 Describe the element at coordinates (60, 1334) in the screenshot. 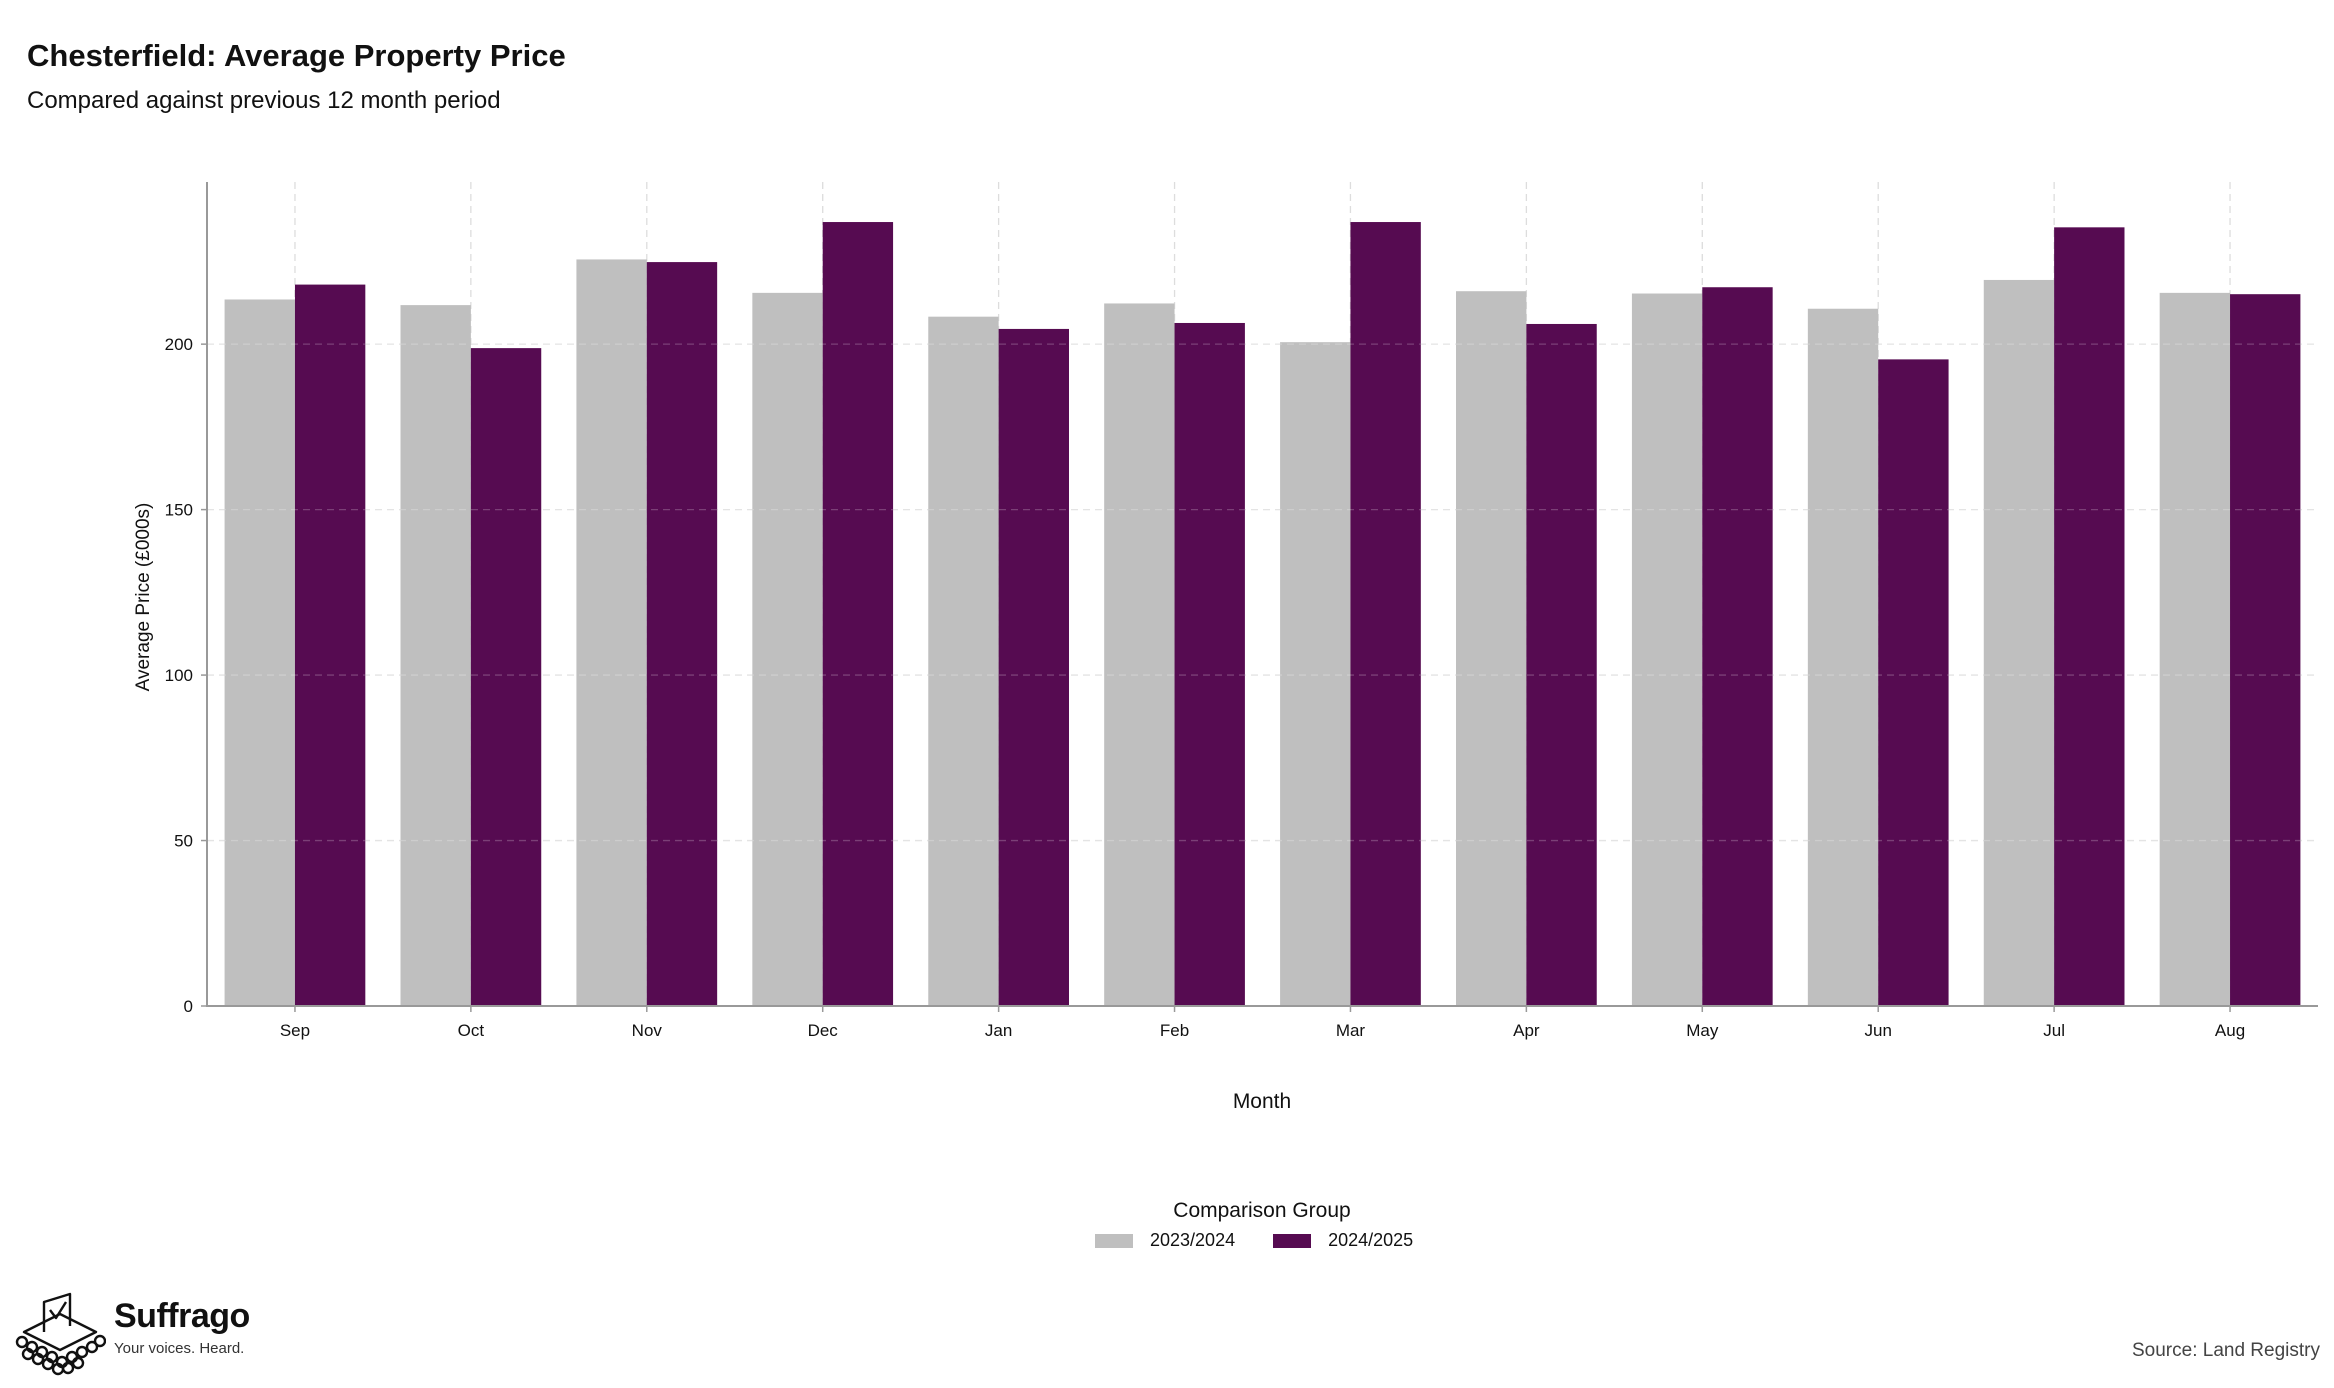

I see `ballot-box-icon` at that location.